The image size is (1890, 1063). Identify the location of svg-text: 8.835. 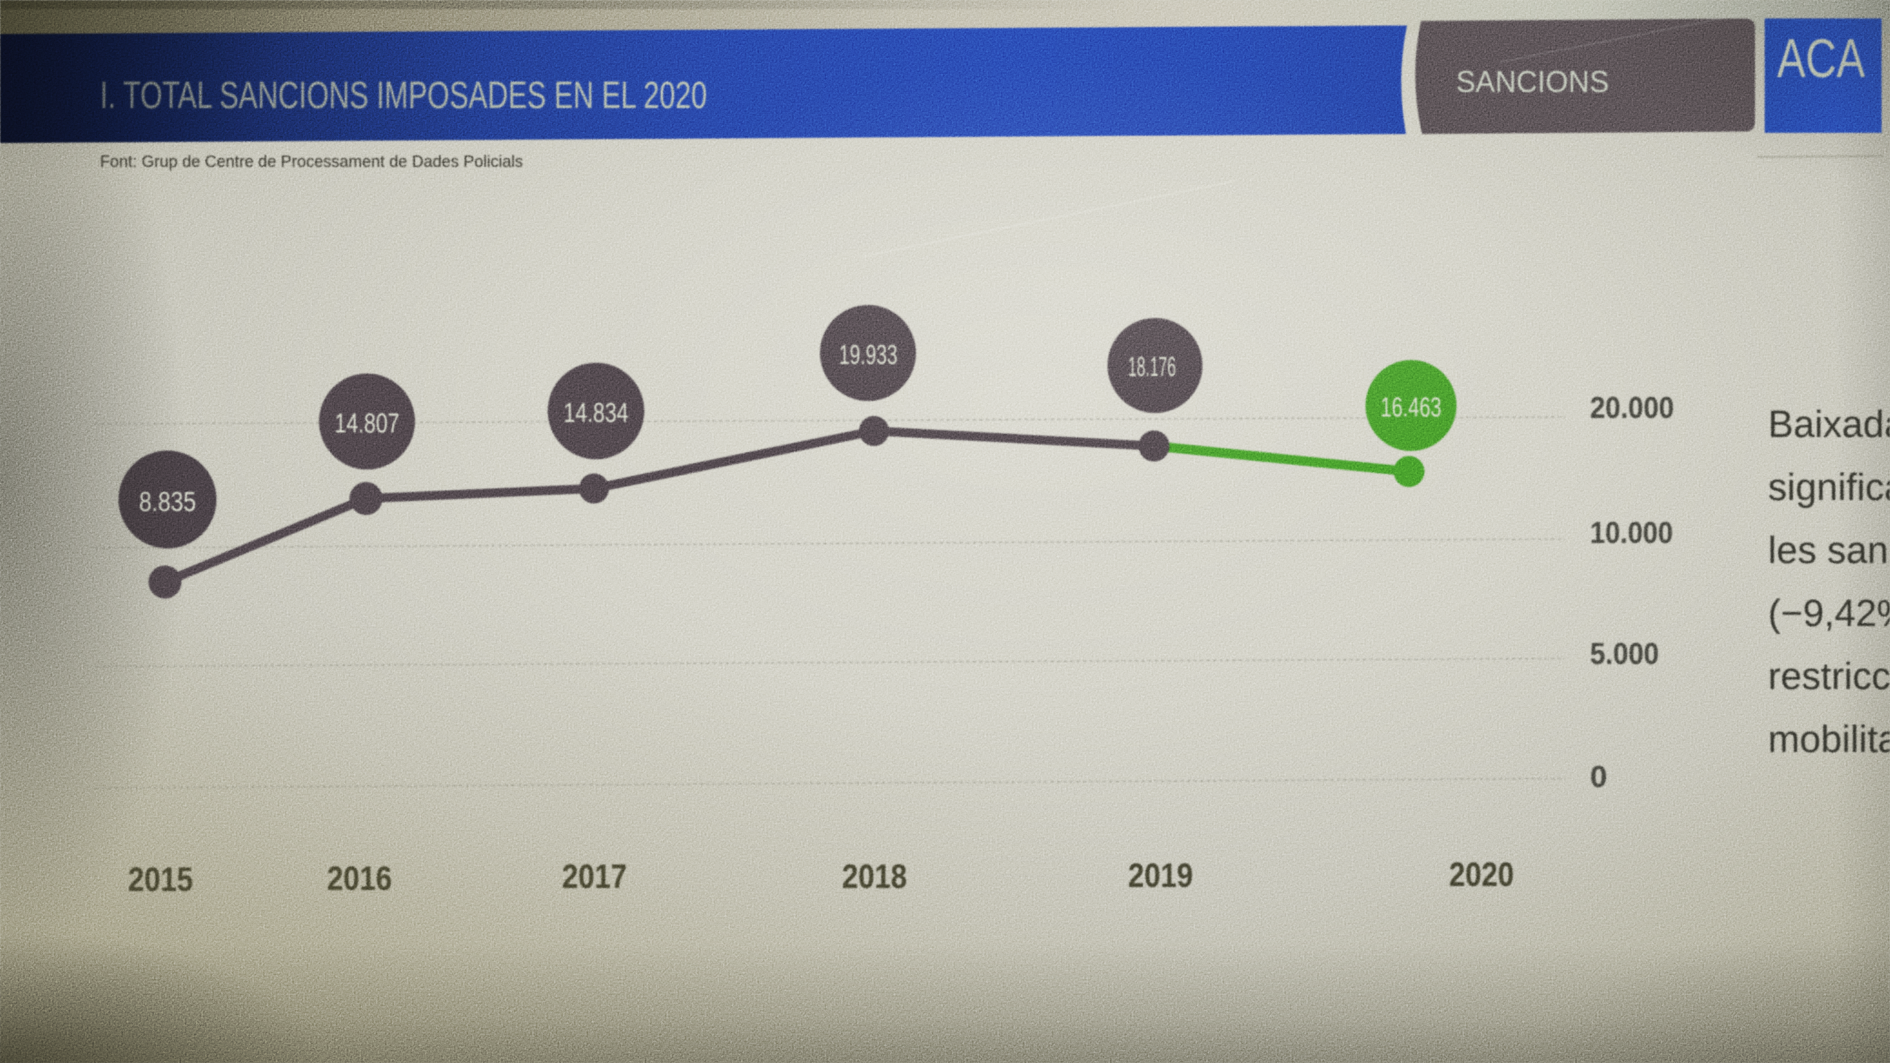
(167, 501).